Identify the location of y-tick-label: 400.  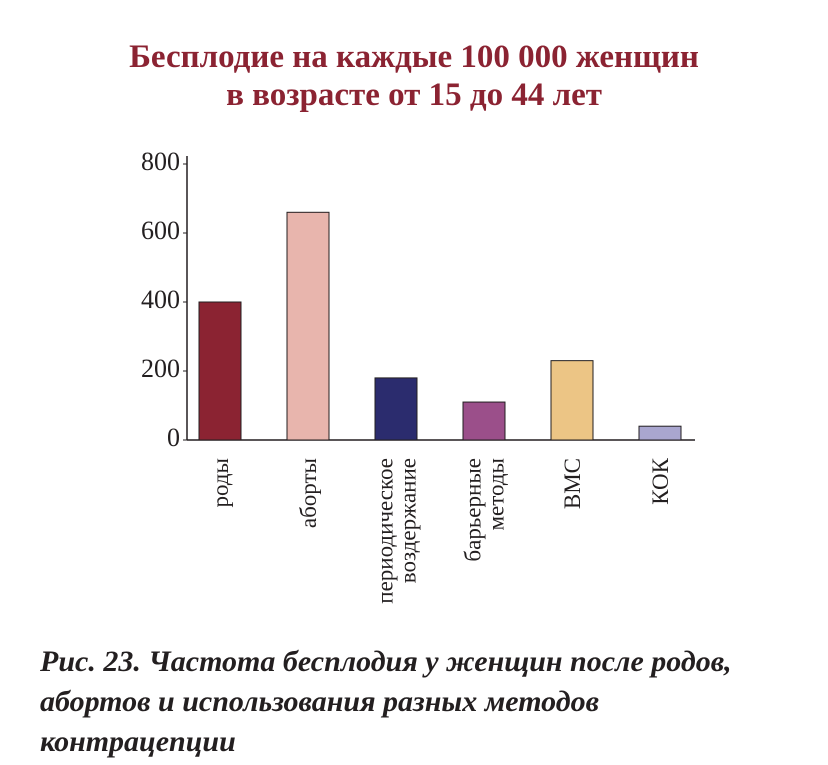
(160, 299).